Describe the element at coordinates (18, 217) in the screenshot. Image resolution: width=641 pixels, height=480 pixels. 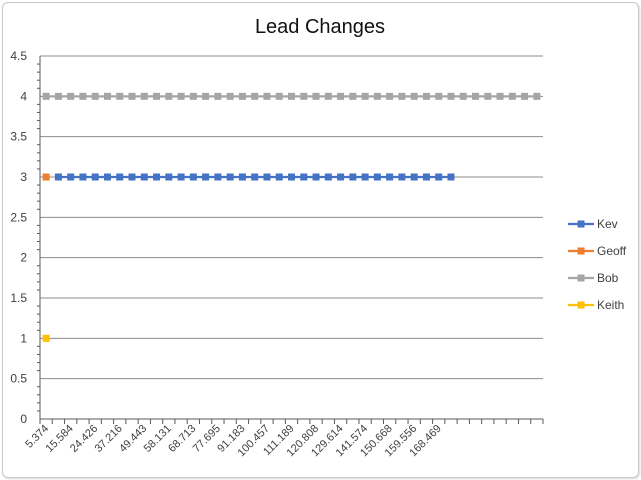
I see `y-tick-label-2.5: 2.5` at that location.